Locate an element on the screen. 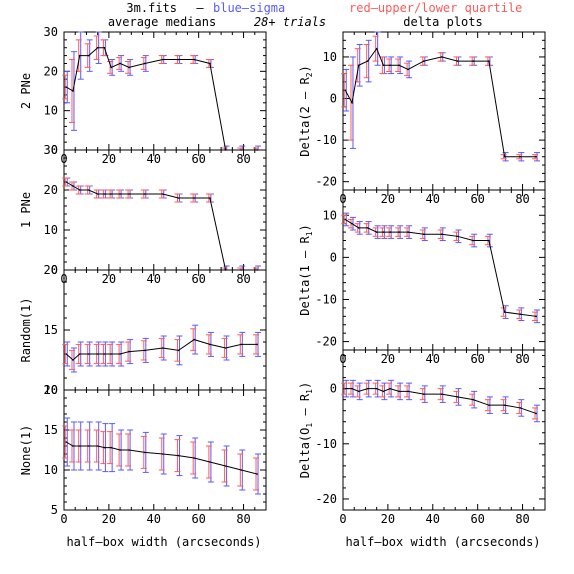 This screenshot has height=574, width=574. y-axis-label-part: 1 PNe is located at coordinates (26, 210).